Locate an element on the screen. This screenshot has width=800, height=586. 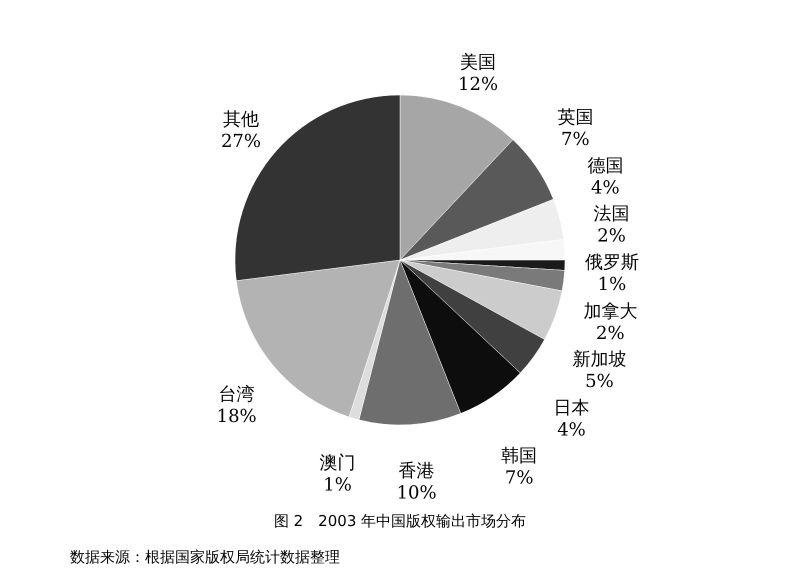
data-label: 27% is located at coordinates (240, 141).